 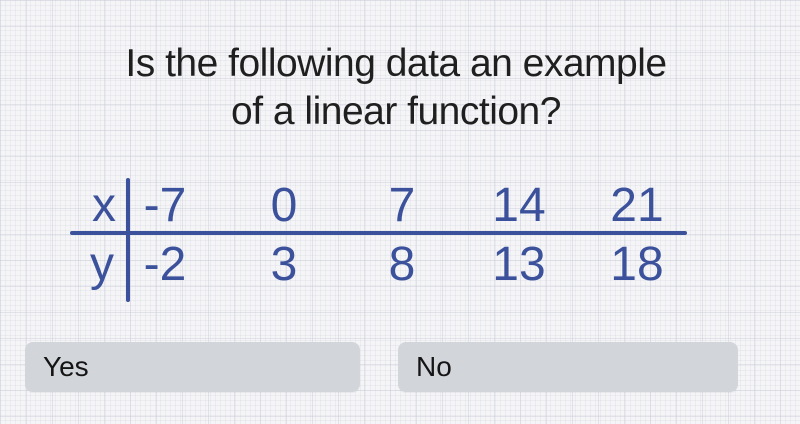 What do you see at coordinates (396, 63) in the screenshot?
I see `question-title-line-1: Is the following data an example` at bounding box center [396, 63].